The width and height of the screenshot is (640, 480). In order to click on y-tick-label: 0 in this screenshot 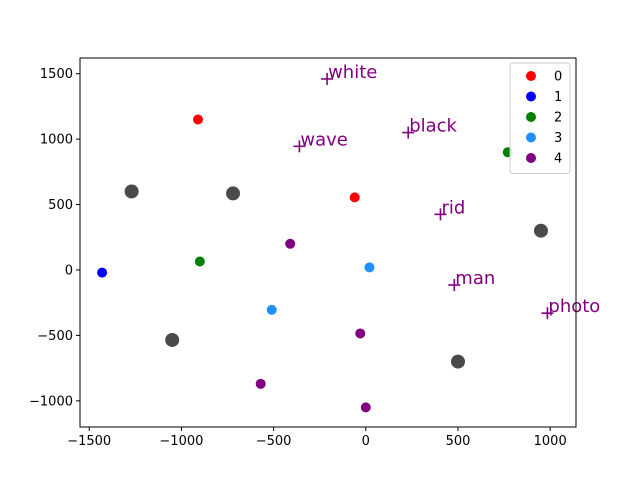, I will do `click(69, 270)`.